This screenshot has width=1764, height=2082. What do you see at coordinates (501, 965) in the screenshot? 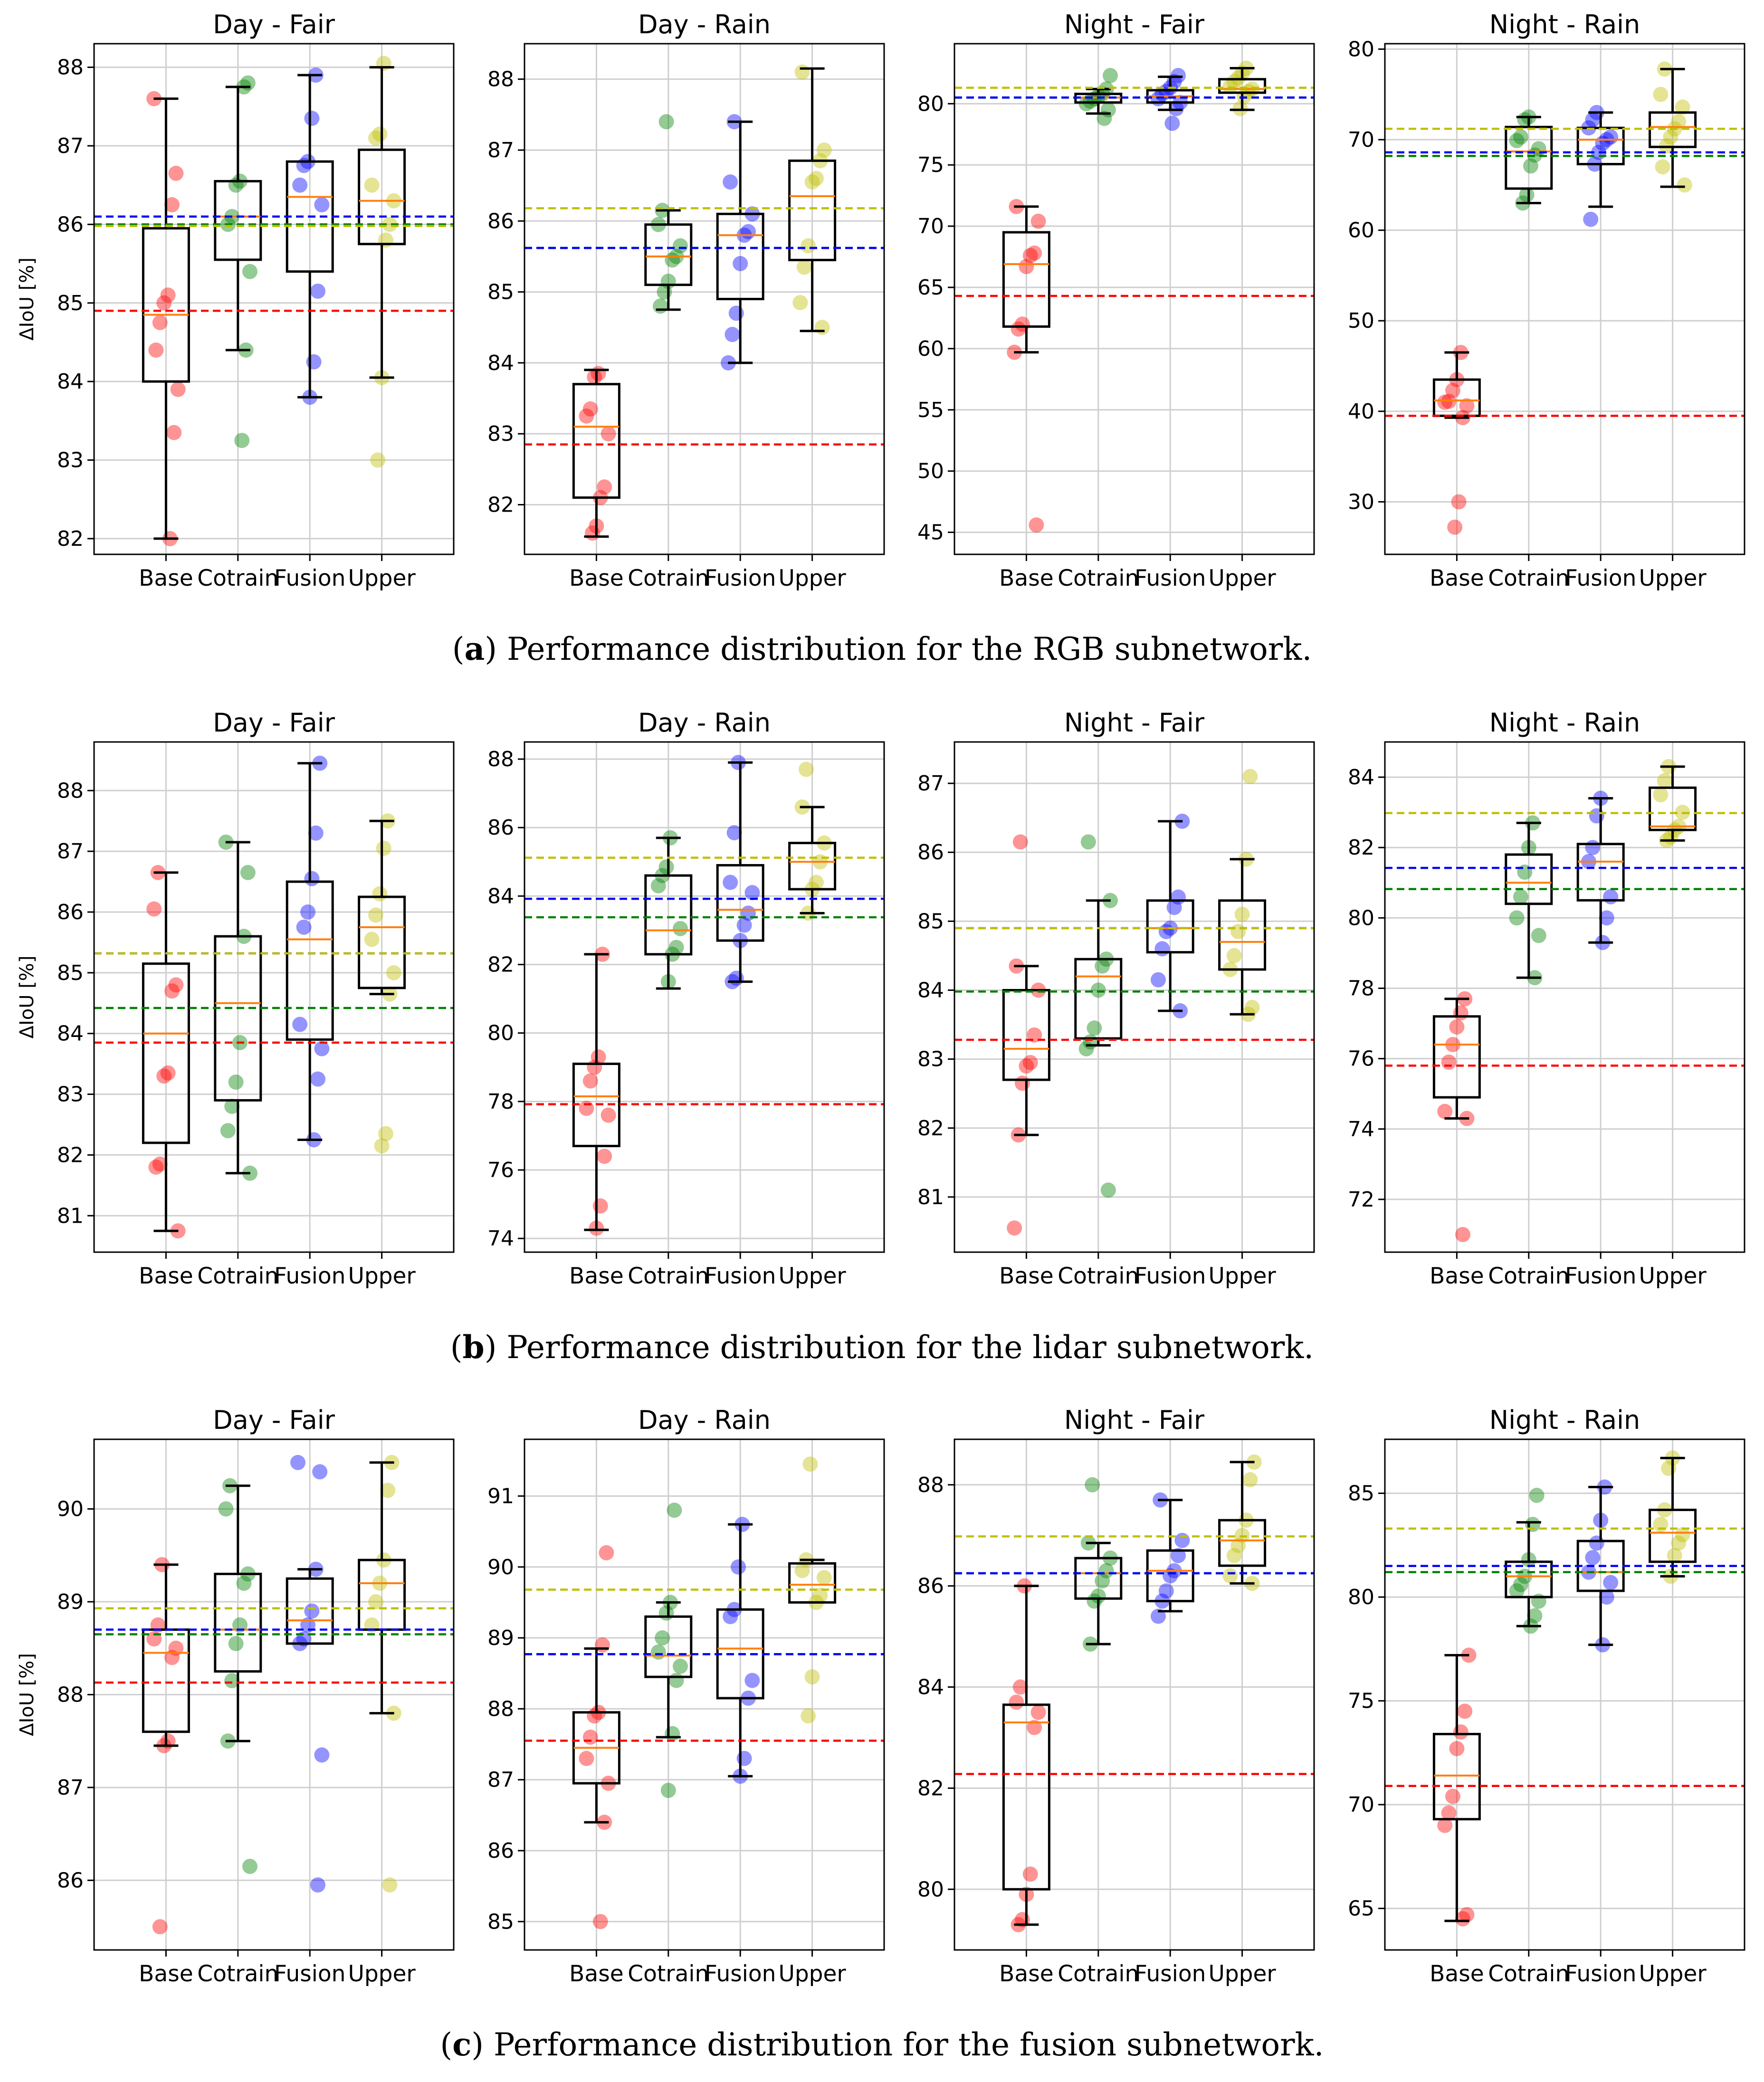
I see `y-tick-label: 82` at bounding box center [501, 965].